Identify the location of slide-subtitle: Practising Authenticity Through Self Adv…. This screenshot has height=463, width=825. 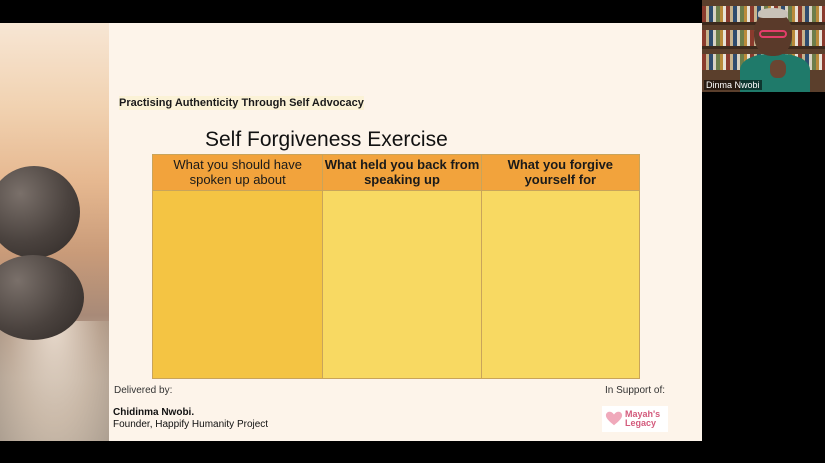
(241, 103).